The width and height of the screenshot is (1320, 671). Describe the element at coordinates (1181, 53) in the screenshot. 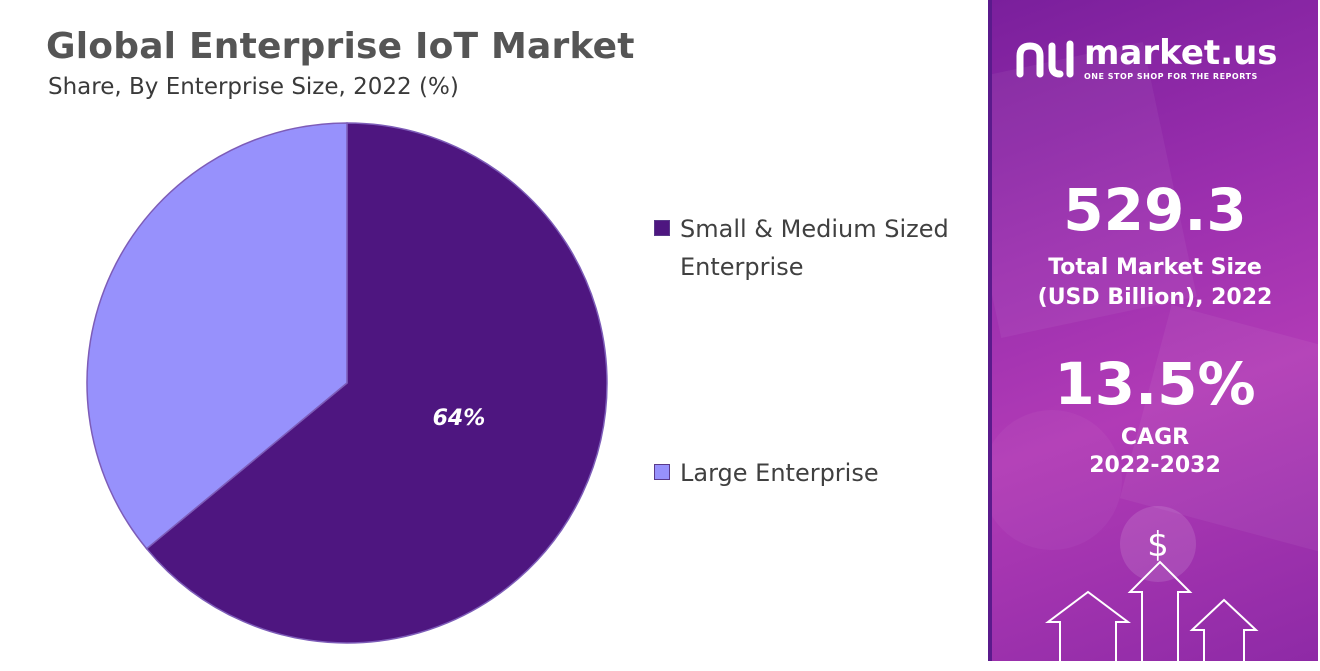

I see `brand-name: market.us` at that location.